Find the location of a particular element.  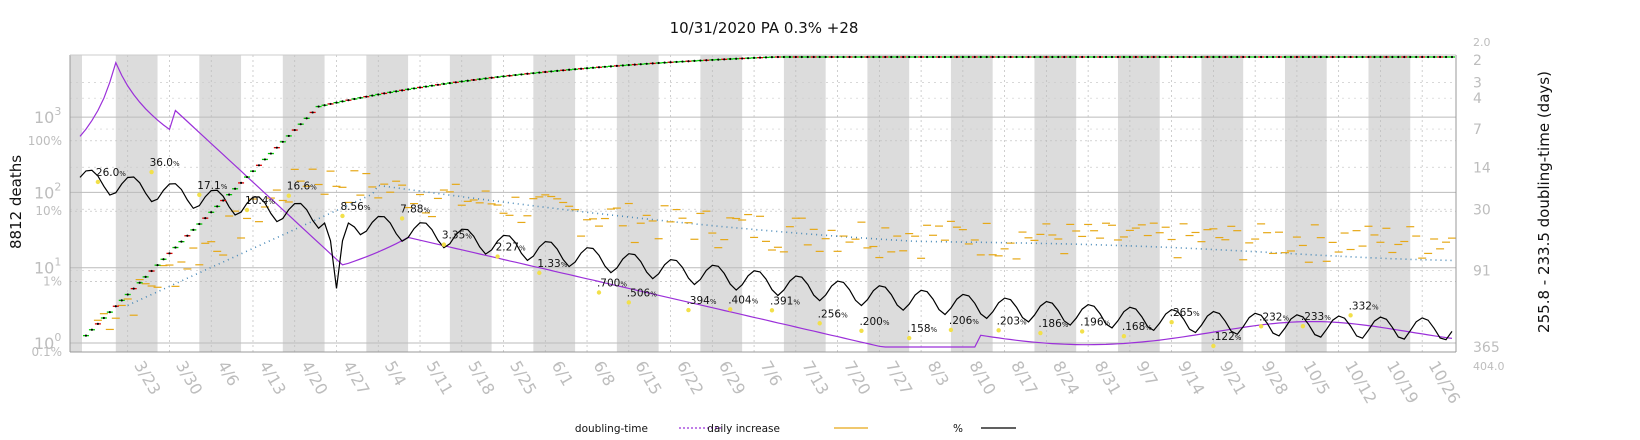

x-tick-label: 7/13 is located at coordinates (815, 378).